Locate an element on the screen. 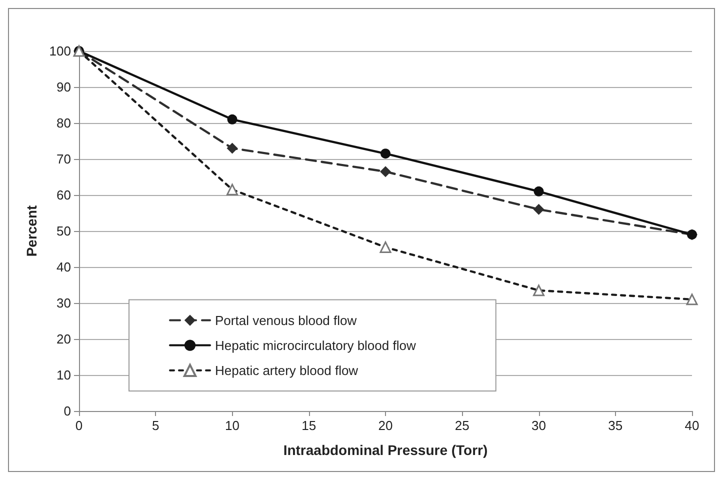  y-tick-label: 60 is located at coordinates (63, 195).